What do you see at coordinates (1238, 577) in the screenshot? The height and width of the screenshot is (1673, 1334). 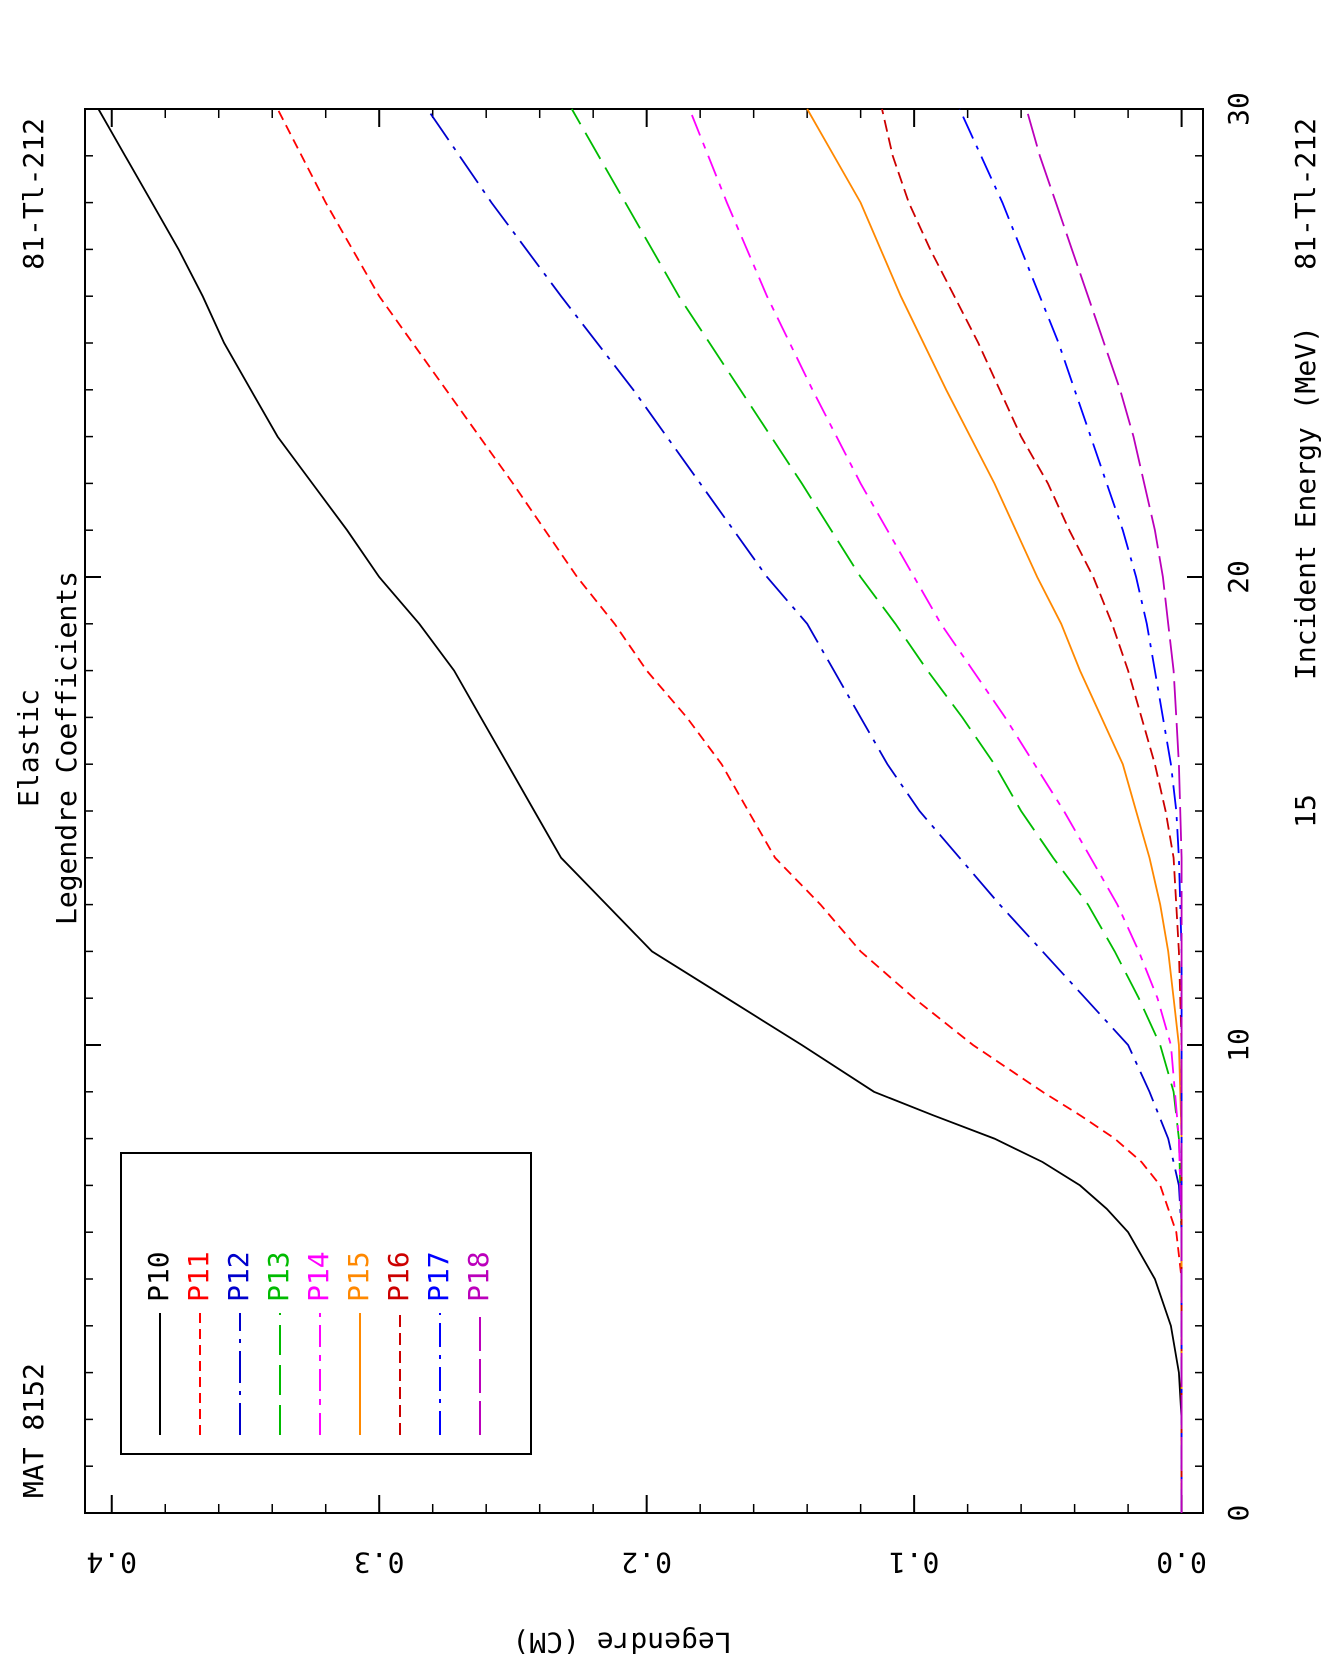 I see `x-tick-label: 20` at bounding box center [1238, 577].